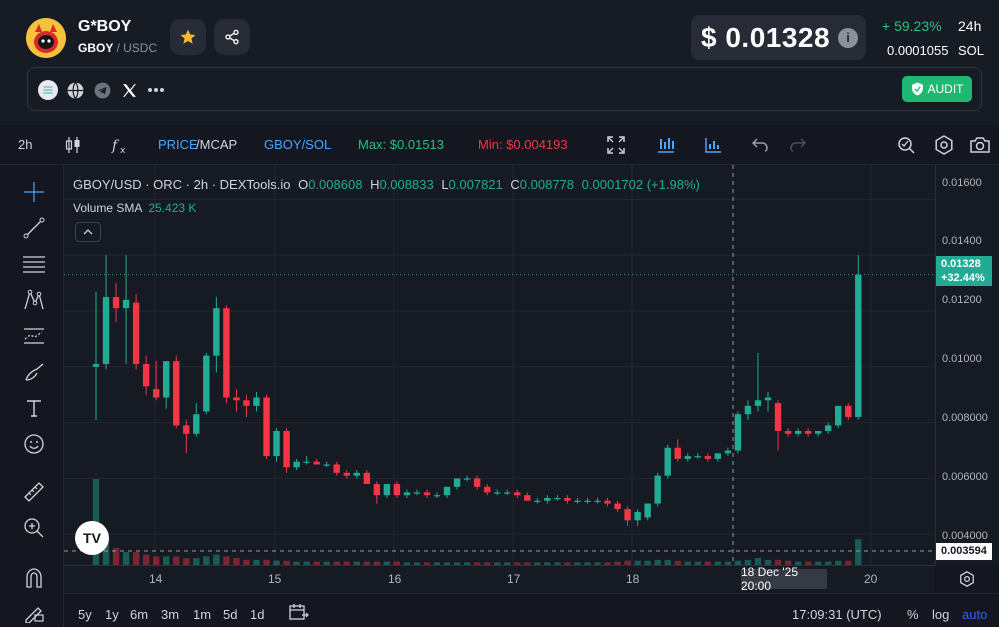 The image size is (999, 627). I want to click on emoji-tool-icon, so click(34, 444).